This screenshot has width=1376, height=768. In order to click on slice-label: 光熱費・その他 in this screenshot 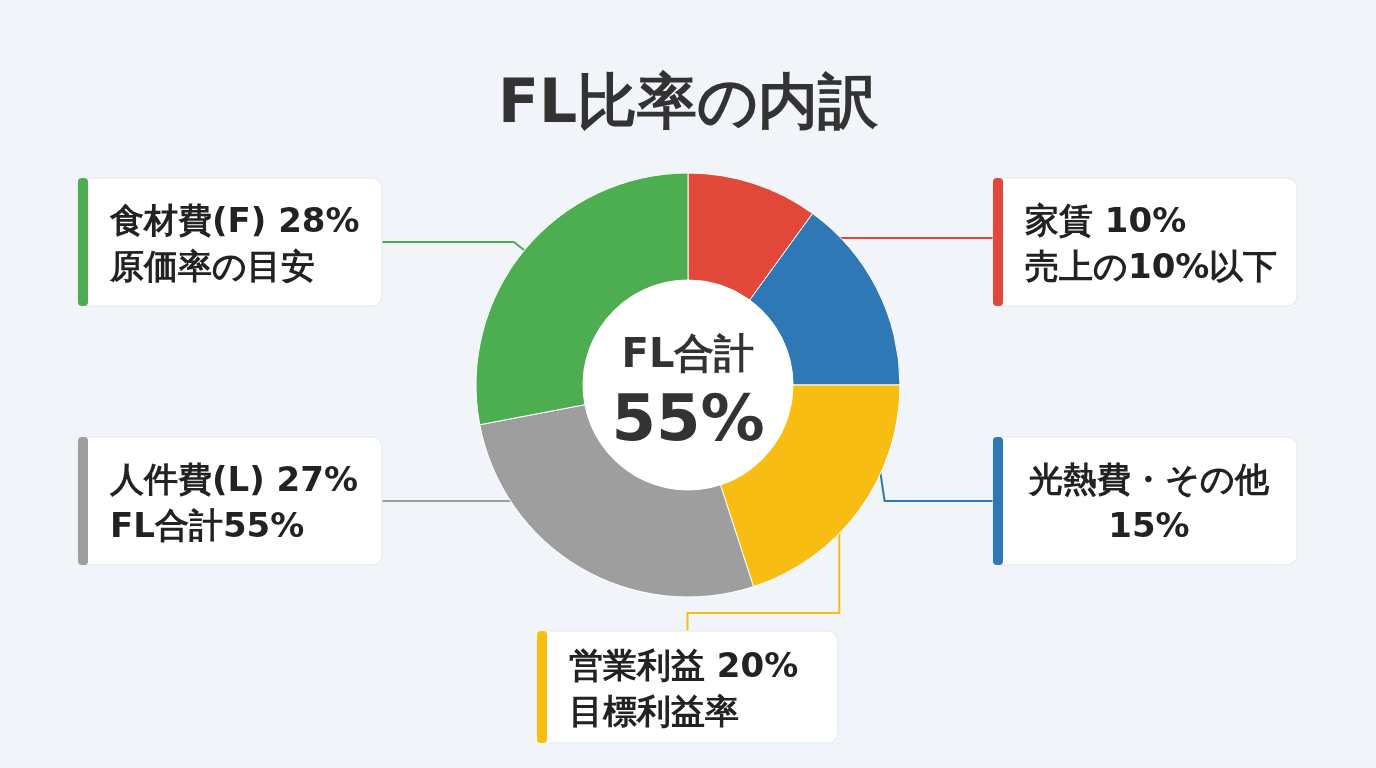, I will do `click(1148, 479)`.